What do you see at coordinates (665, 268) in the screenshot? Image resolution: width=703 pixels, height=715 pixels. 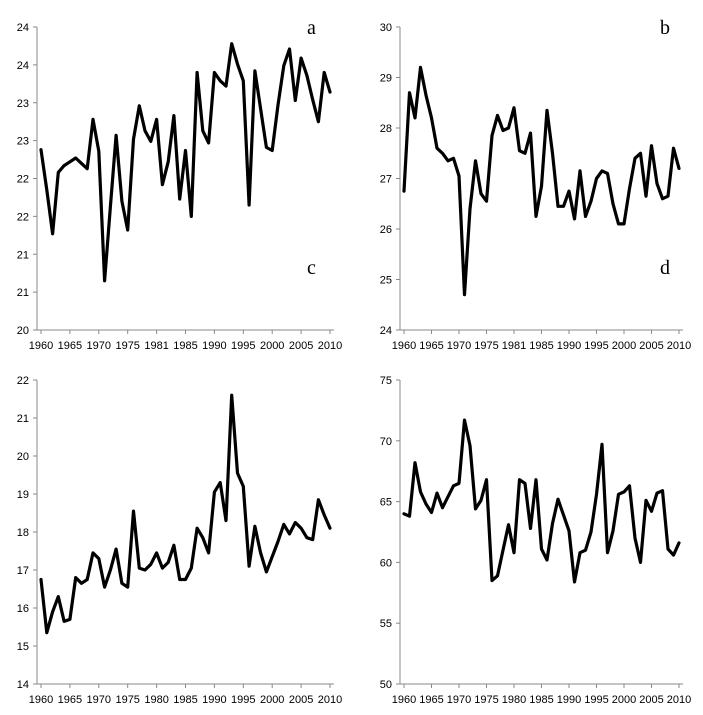 I see `panel-label-d: d` at bounding box center [665, 268].